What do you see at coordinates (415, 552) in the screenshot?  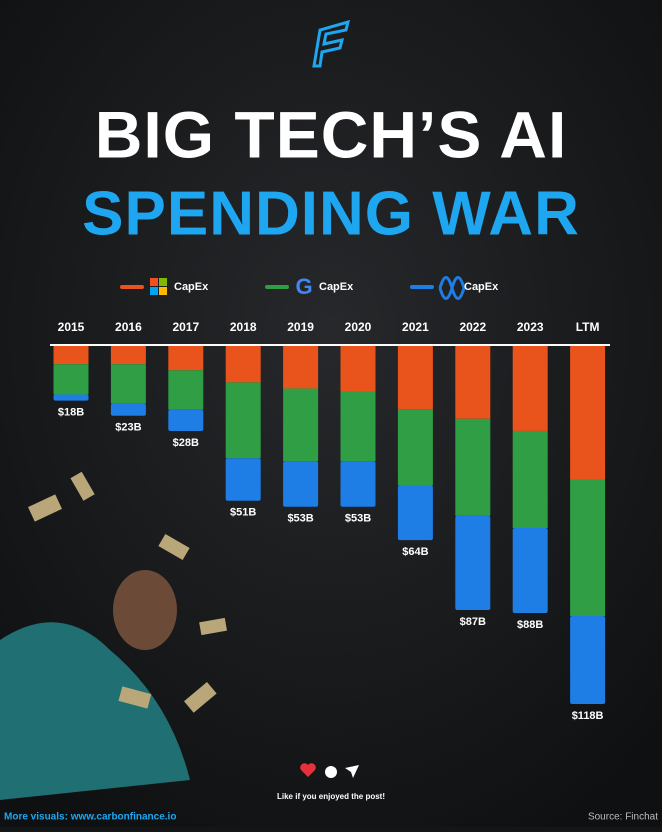 I see `total-label: $64B` at bounding box center [415, 552].